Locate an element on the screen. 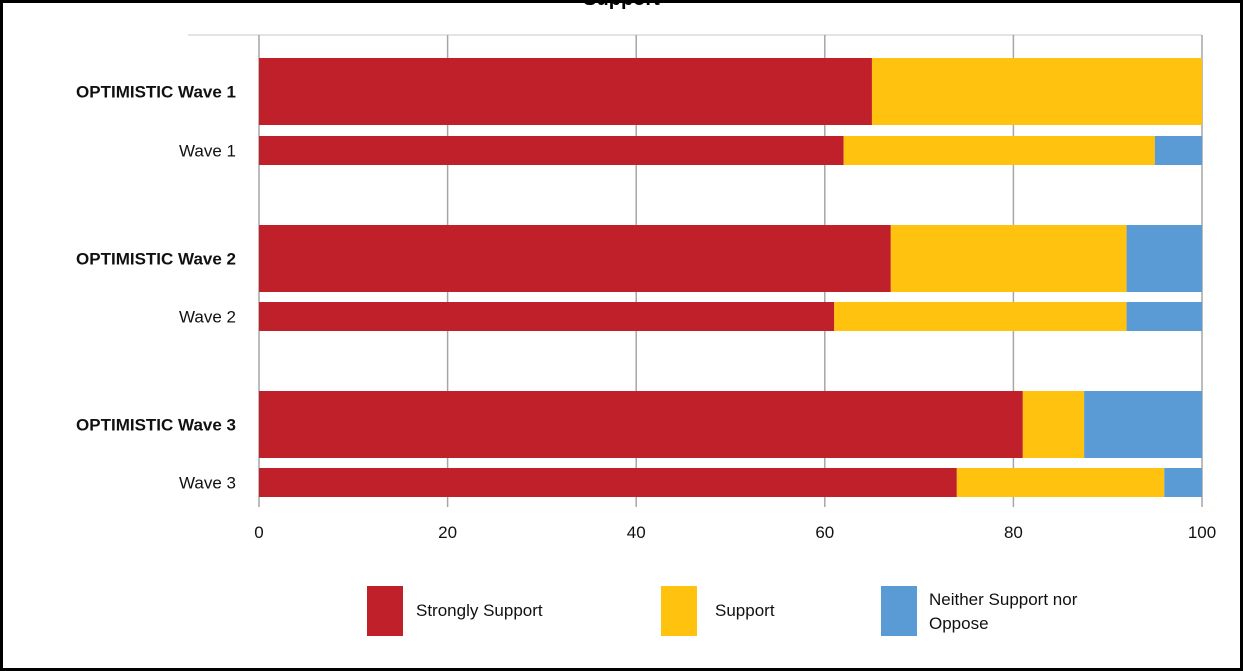 The image size is (1243, 671). category-label: Wave 3 is located at coordinates (207, 483).